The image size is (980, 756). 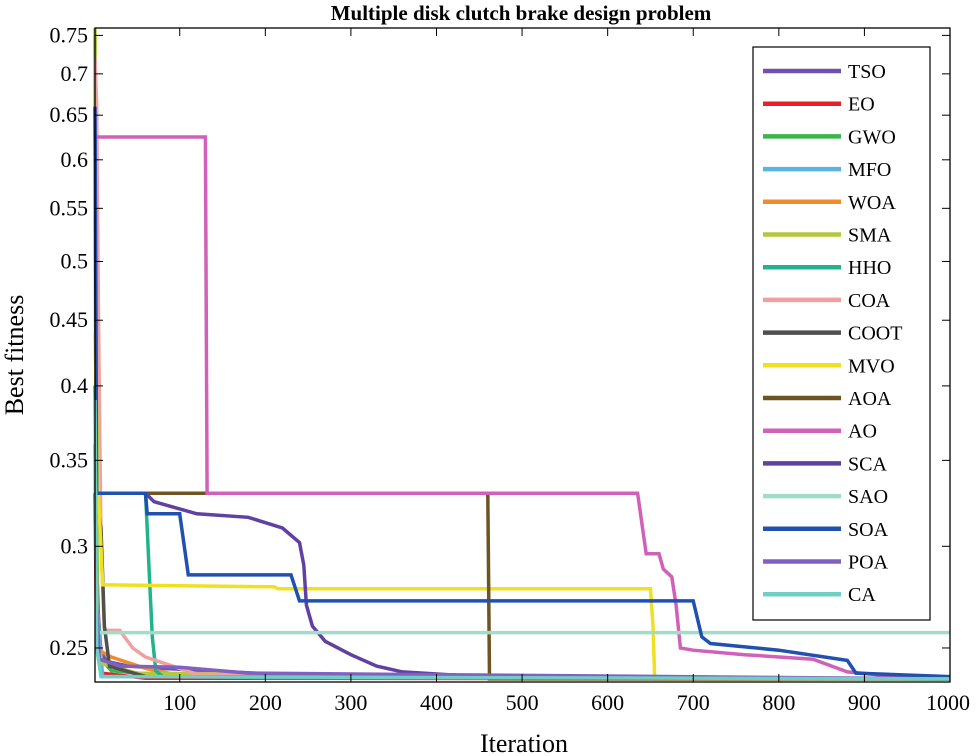 What do you see at coordinates (69, 647) in the screenshot?
I see `y-tick-label: 0.25` at bounding box center [69, 647].